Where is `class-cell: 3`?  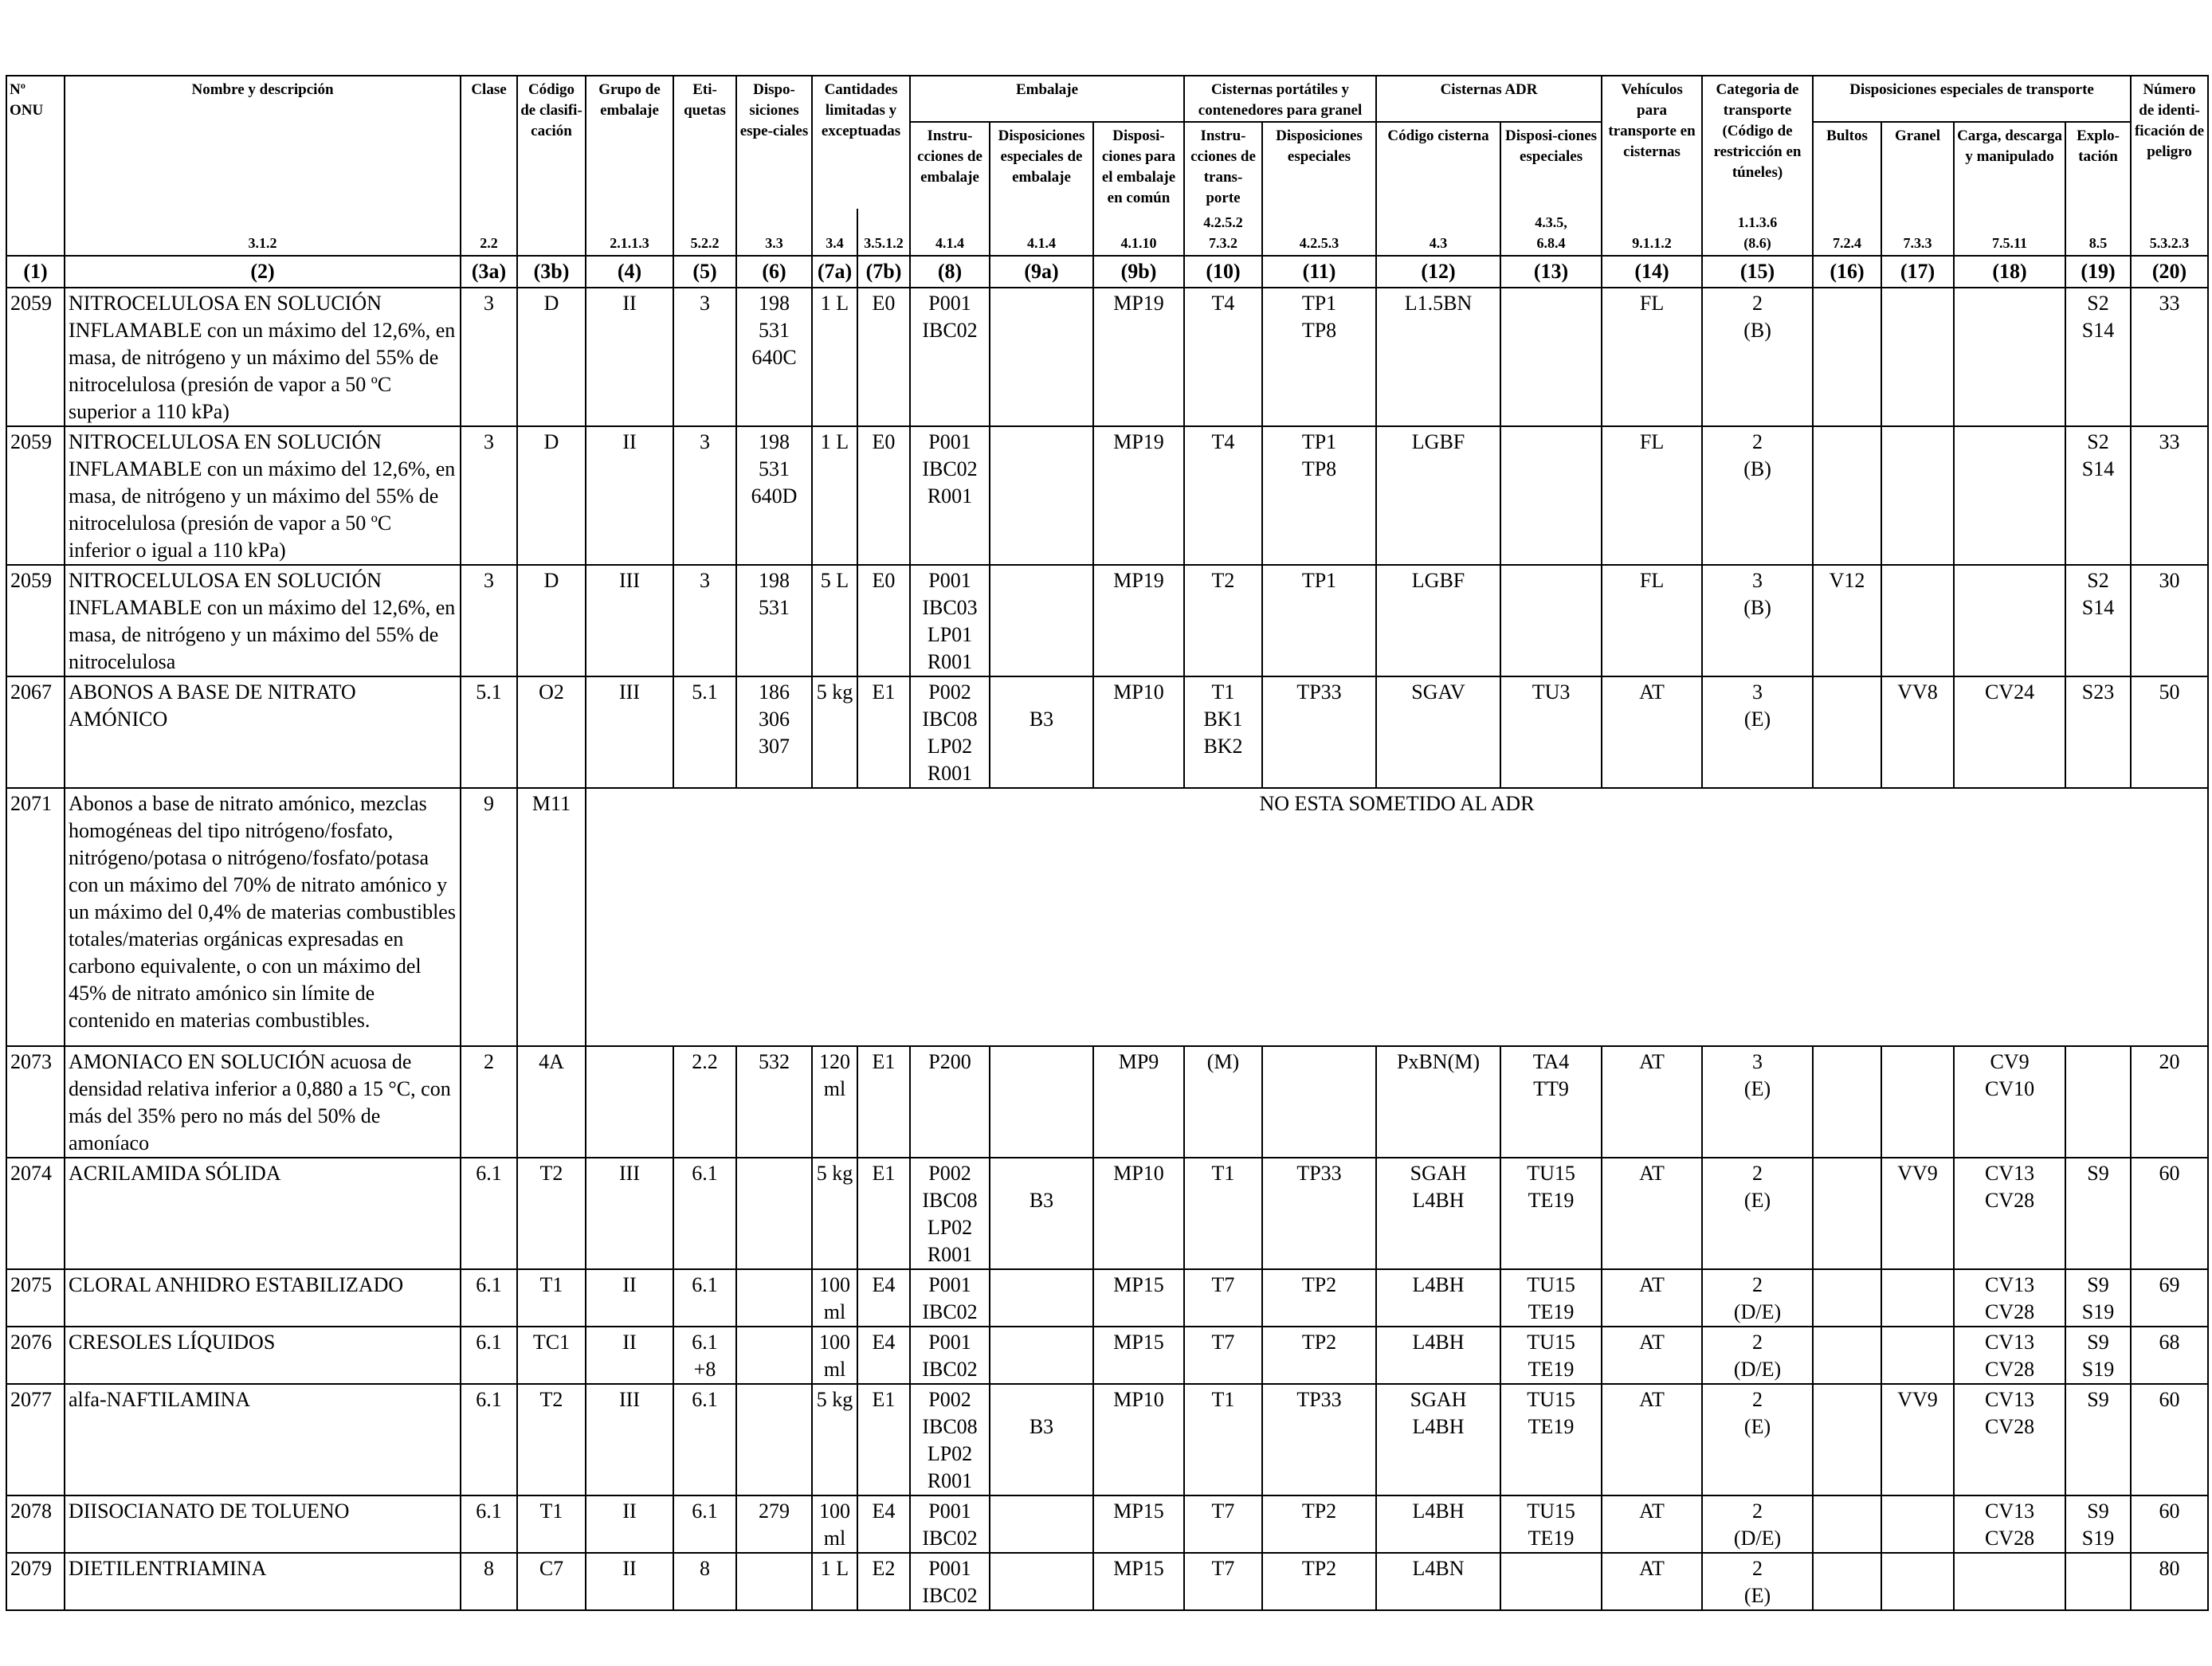
class-cell: 3 is located at coordinates (489, 357).